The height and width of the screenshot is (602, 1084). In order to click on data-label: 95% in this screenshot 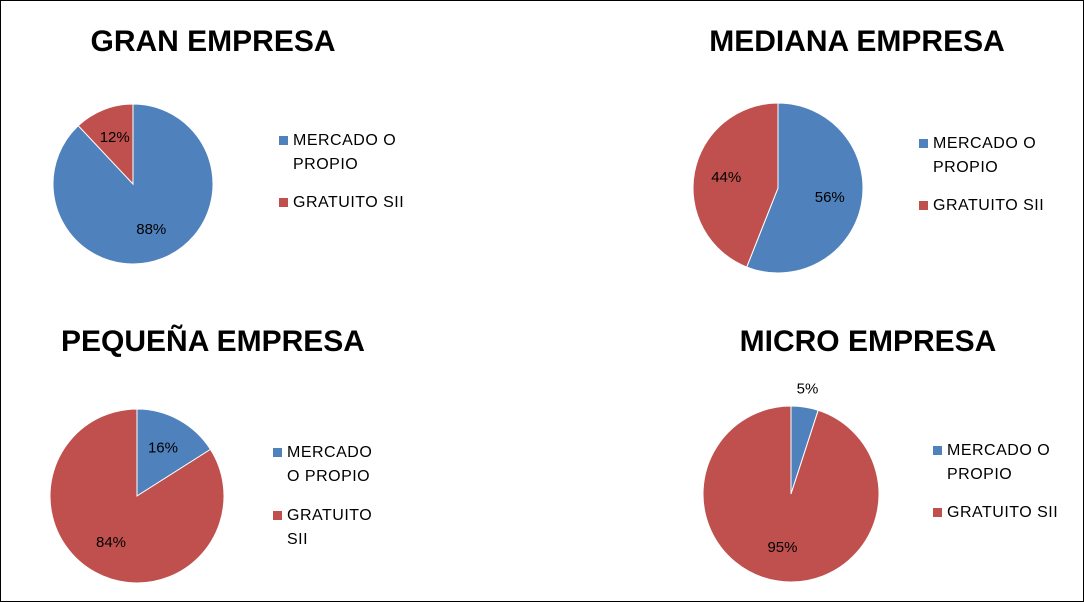, I will do `click(782, 547)`.